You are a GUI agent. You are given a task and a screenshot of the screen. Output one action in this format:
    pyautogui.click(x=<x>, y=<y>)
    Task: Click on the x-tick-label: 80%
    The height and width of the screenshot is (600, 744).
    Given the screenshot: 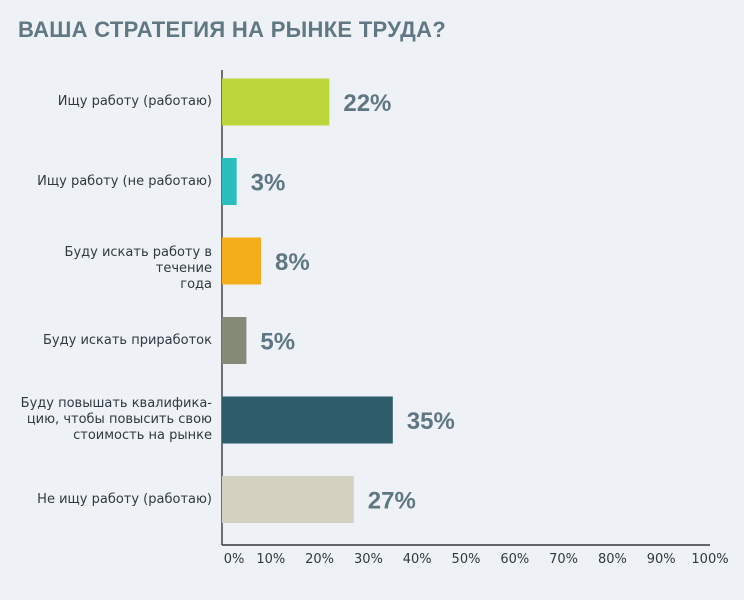 What is the action you would take?
    pyautogui.click(x=612, y=559)
    